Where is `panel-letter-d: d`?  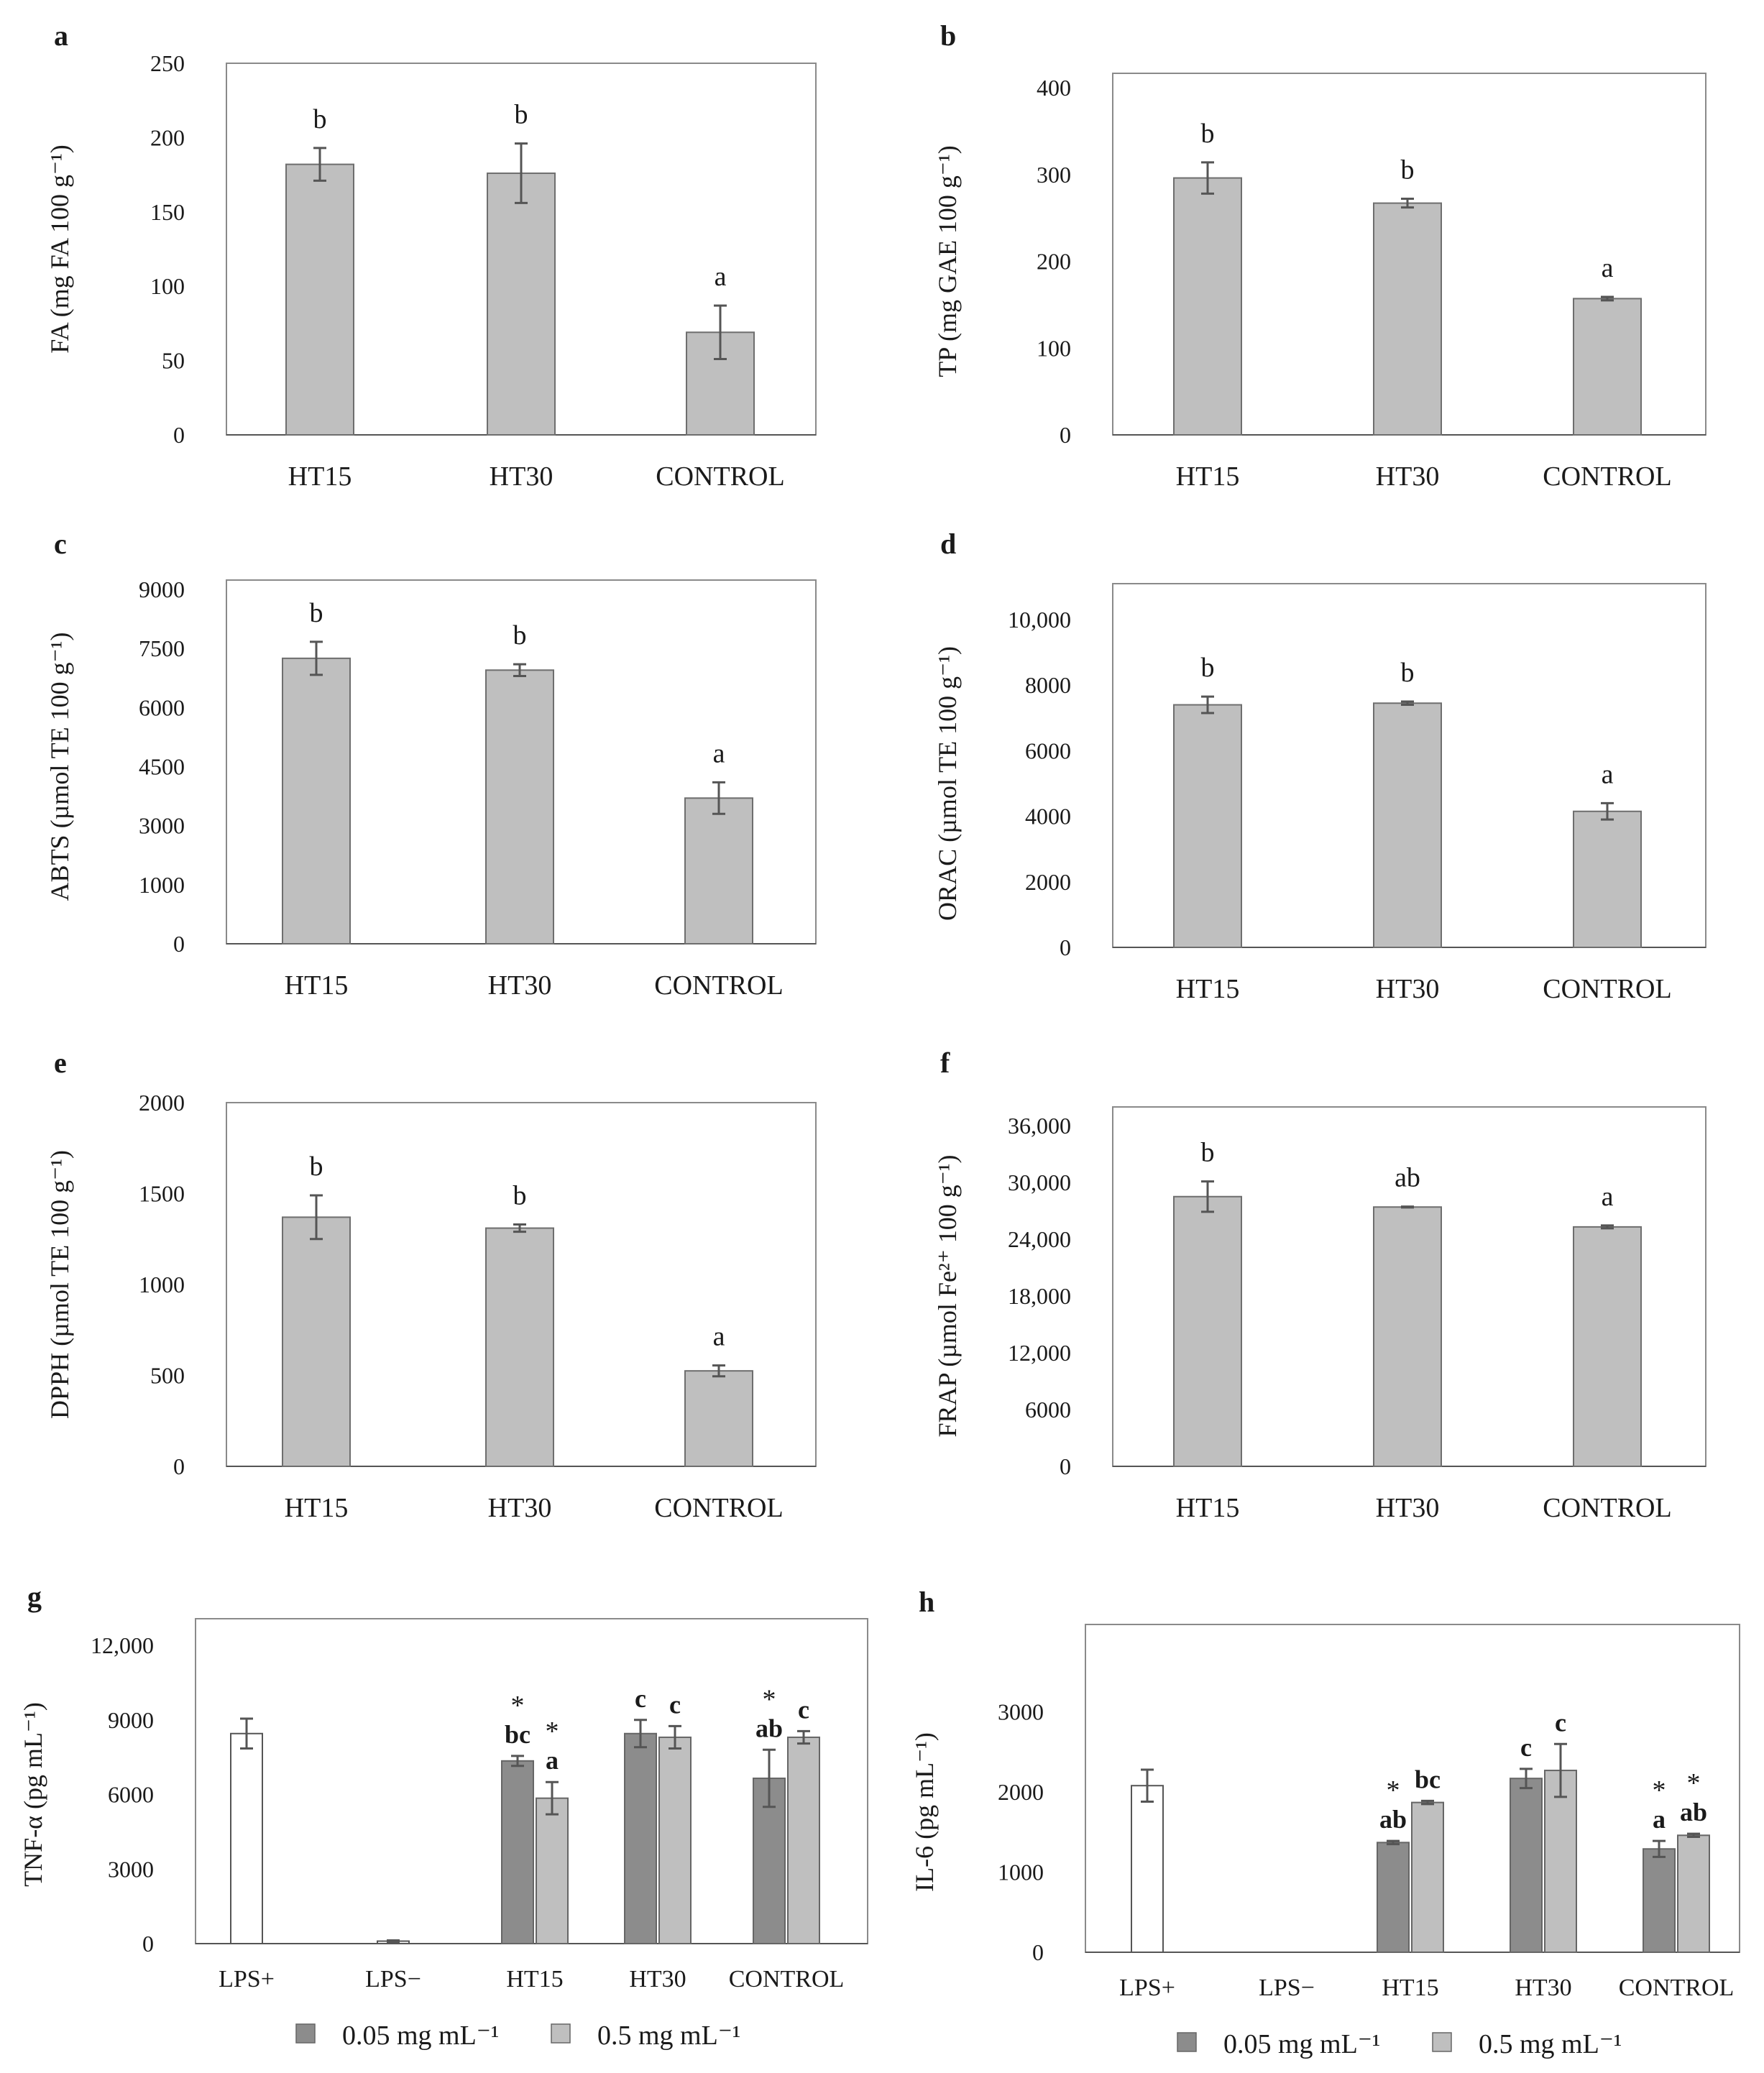 panel-letter-d: d is located at coordinates (948, 544).